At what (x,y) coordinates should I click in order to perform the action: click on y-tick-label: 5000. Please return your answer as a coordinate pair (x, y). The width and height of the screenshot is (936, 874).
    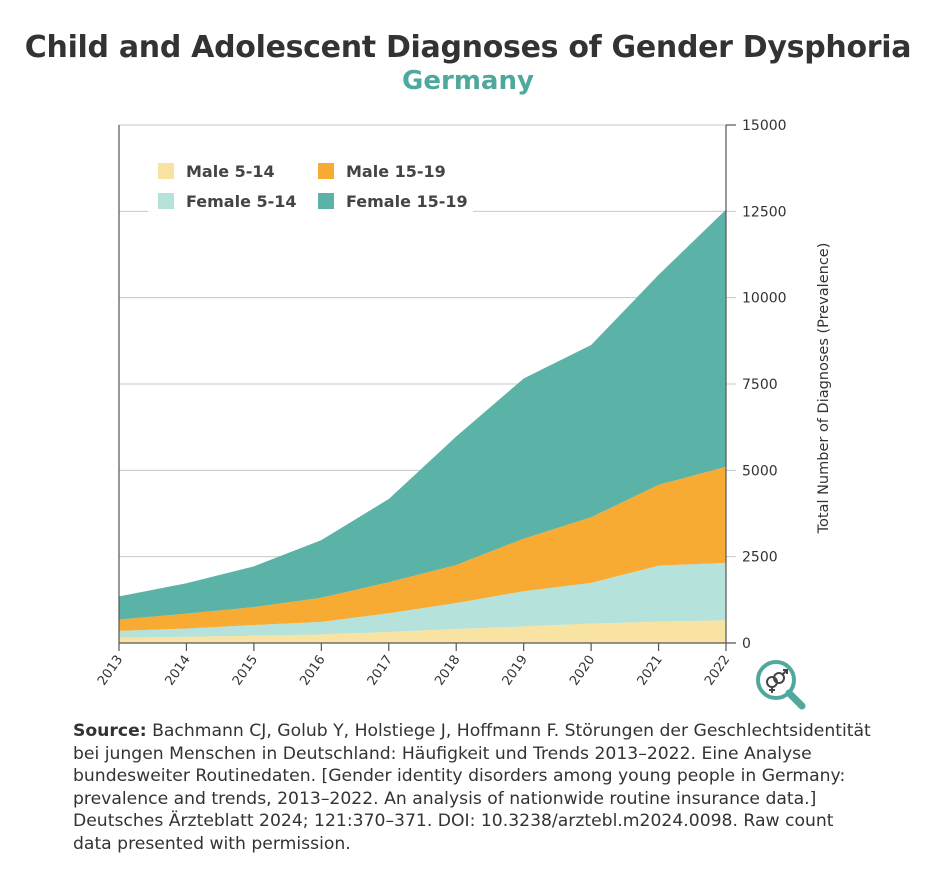
    Looking at the image, I should click on (760, 471).